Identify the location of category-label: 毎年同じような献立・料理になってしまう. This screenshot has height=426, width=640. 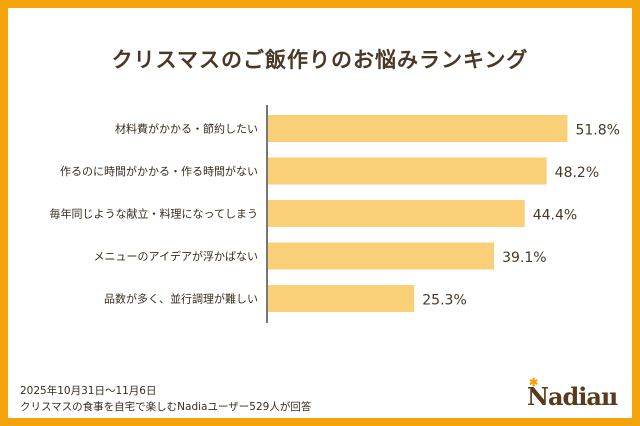
(154, 214).